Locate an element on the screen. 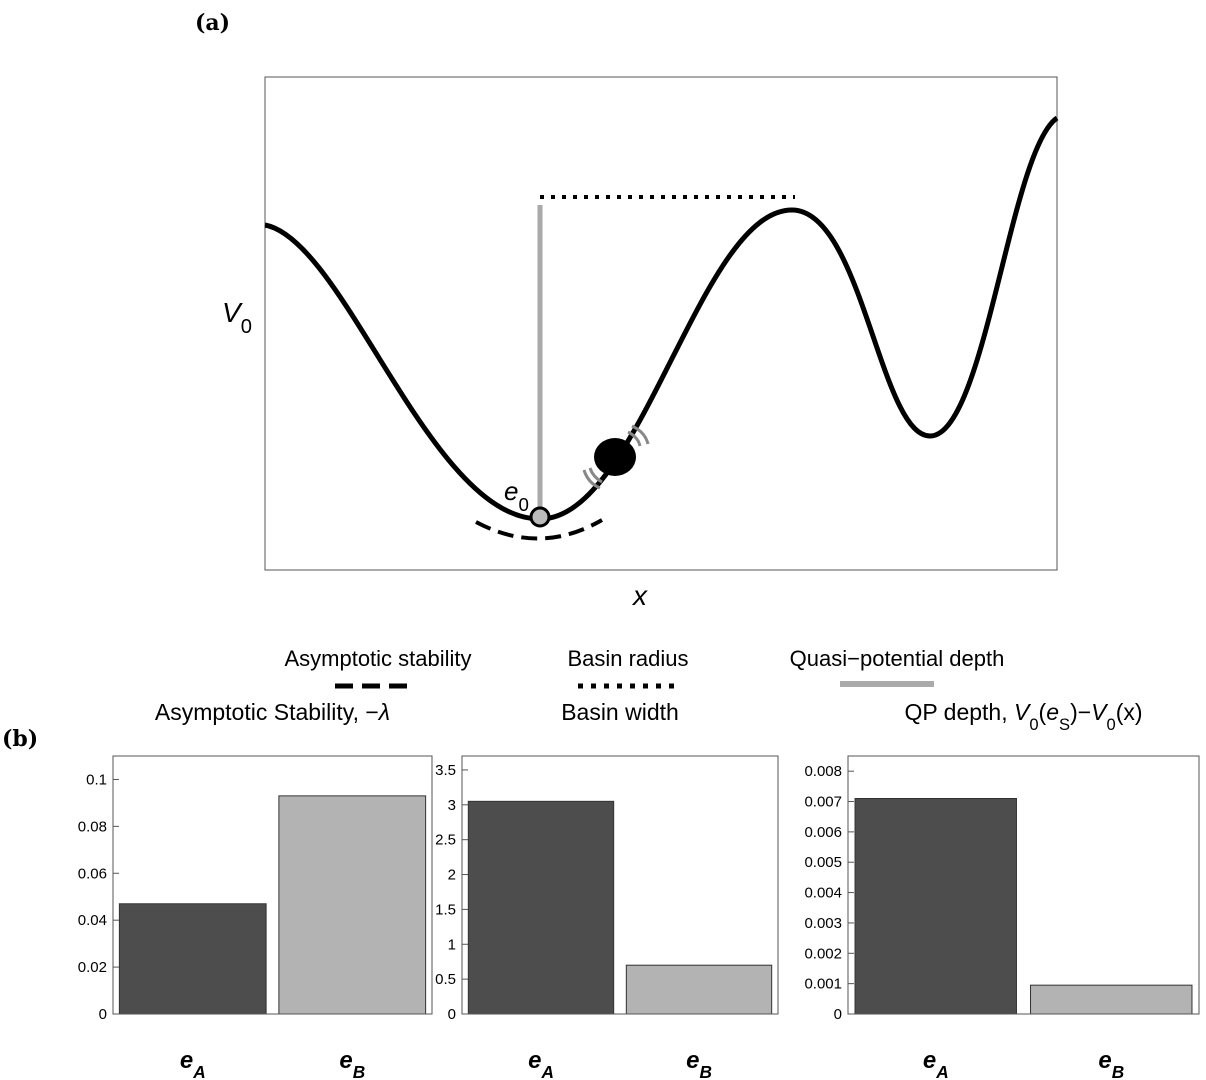 This screenshot has height=1080, width=1206. y-tick-label: 0.04 is located at coordinates (92, 920).